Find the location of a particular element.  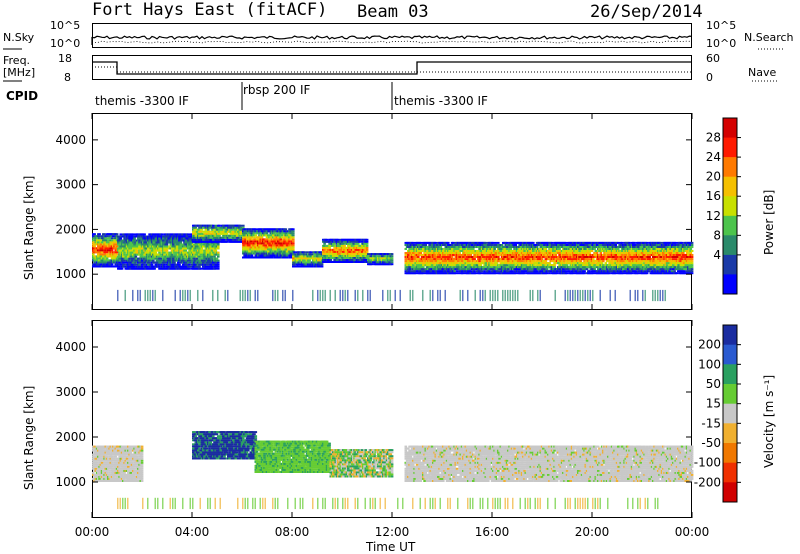

freq-tick-high: 18 is located at coordinates (65, 58).